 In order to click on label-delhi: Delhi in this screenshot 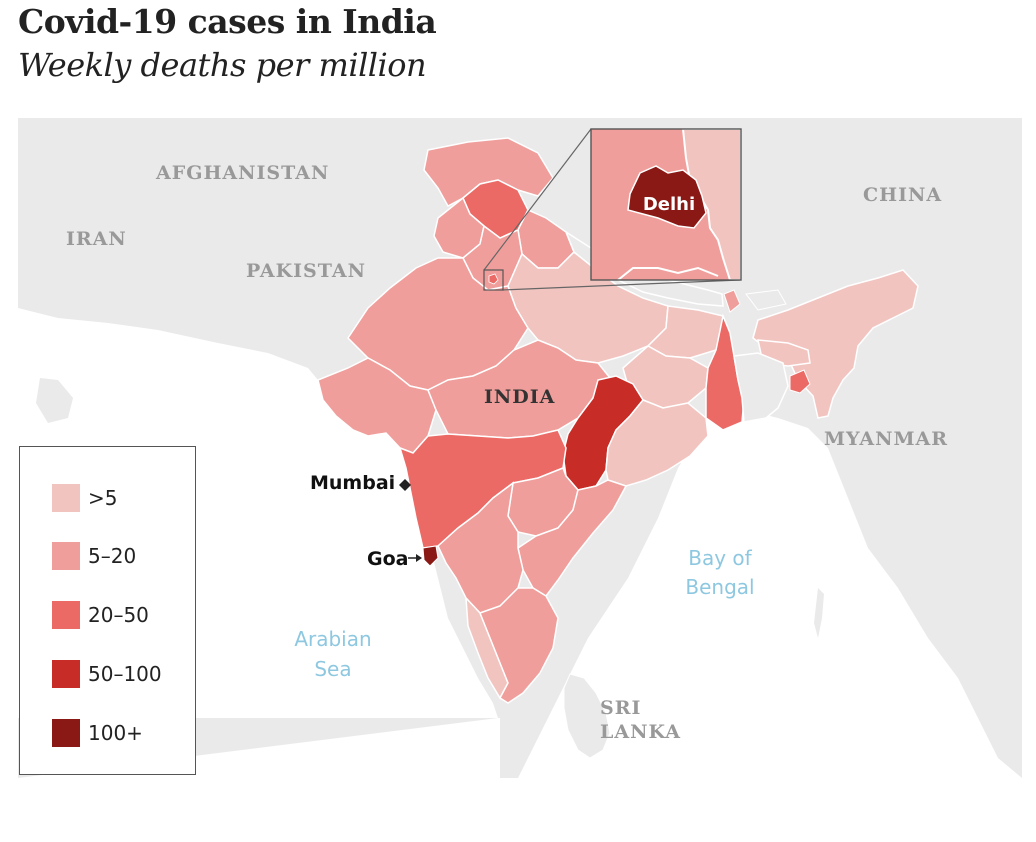, I will do `click(669, 204)`.